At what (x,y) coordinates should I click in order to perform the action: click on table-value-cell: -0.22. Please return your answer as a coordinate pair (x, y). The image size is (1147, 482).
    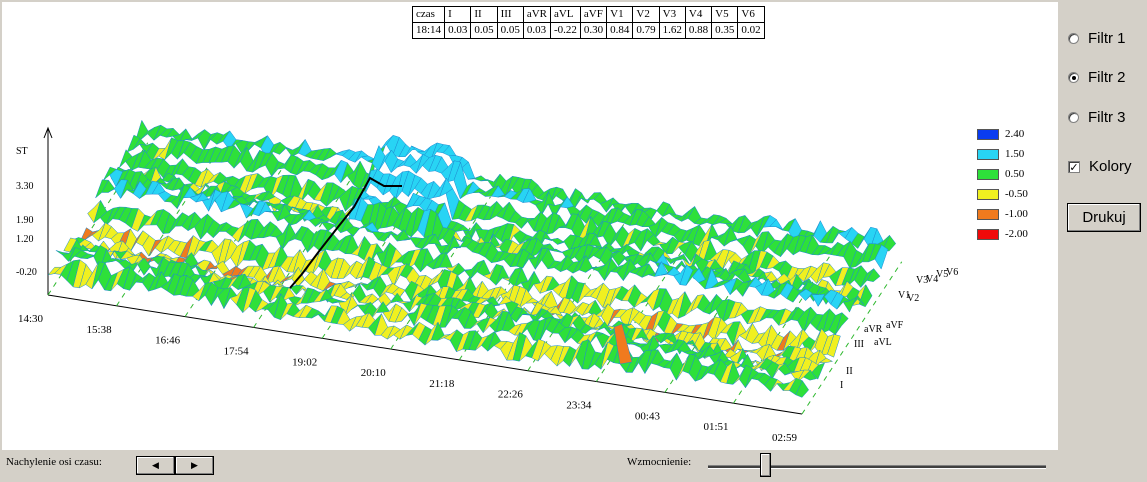
    Looking at the image, I should click on (565, 30).